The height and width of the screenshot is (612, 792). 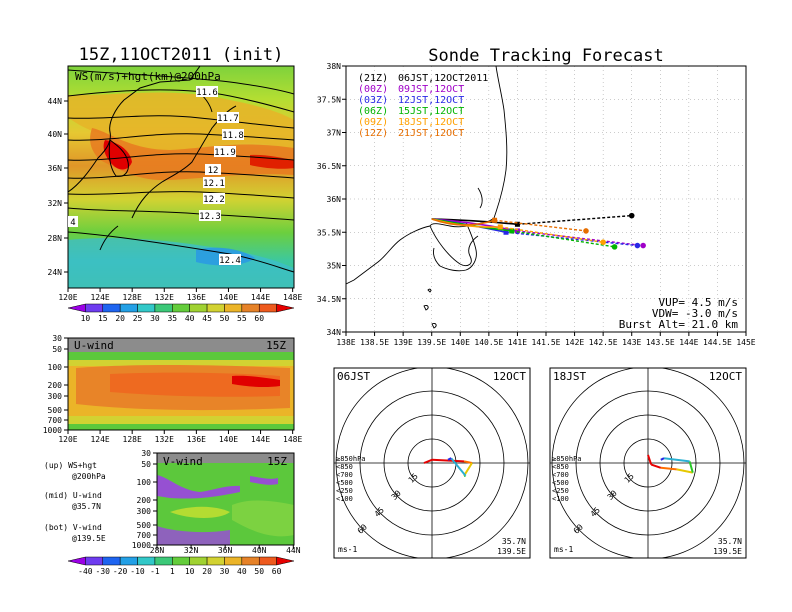 I want to click on ascent-track, so click(x=463, y=222).